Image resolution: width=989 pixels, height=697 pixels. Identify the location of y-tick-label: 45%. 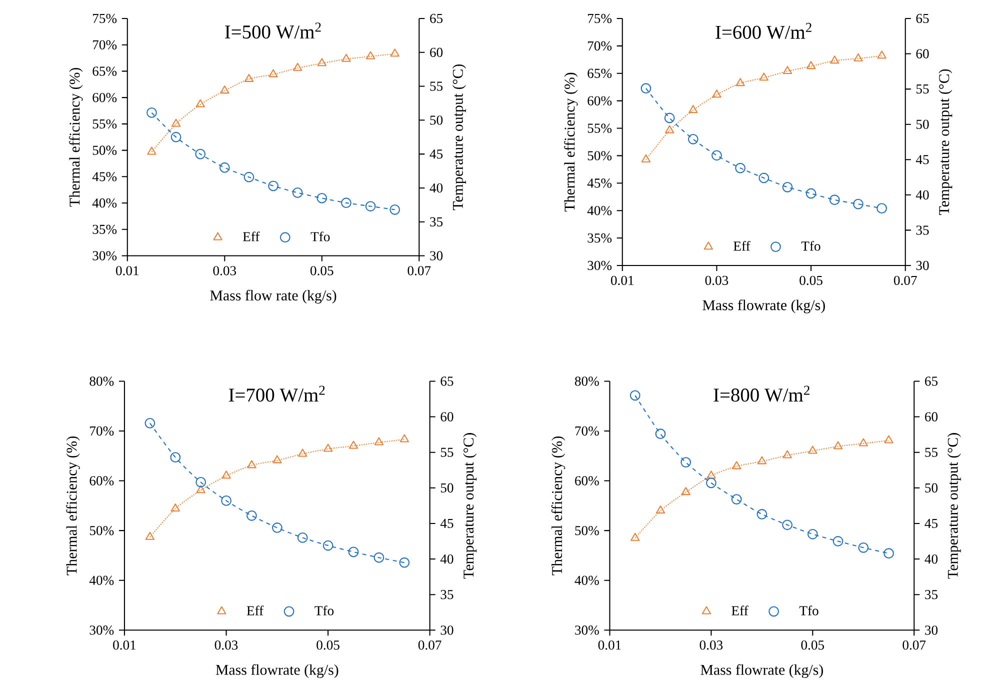
(599, 183).